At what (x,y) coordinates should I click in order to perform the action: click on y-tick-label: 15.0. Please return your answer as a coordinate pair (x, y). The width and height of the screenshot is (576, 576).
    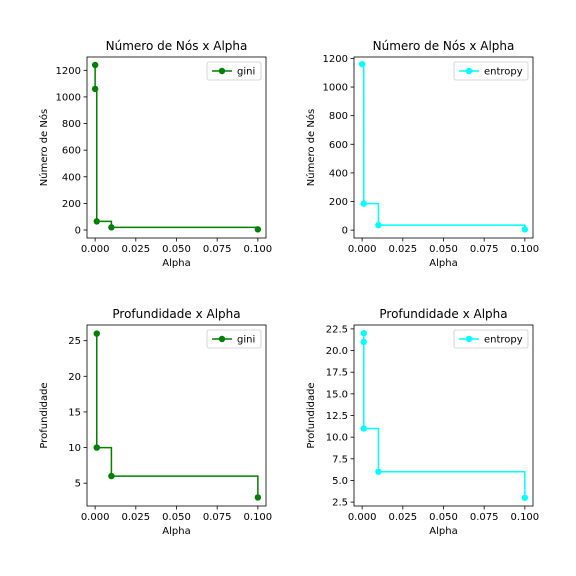
    Looking at the image, I should click on (337, 394).